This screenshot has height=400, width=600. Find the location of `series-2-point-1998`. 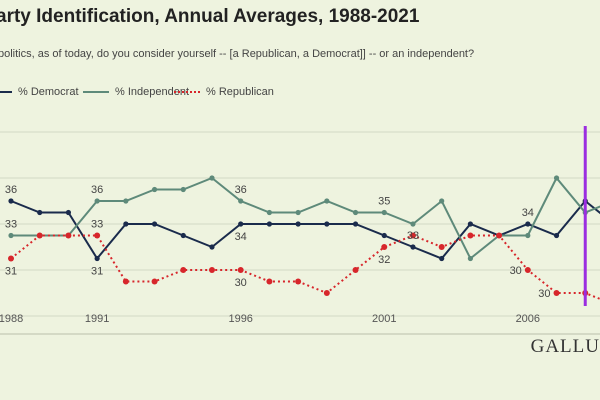

series-2-point-1998 is located at coordinates (298, 281).